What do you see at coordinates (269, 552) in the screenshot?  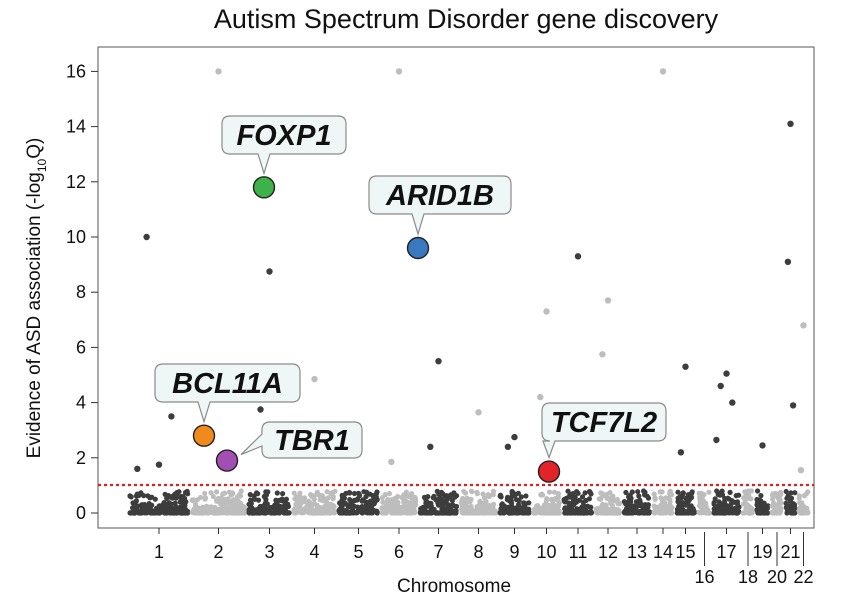 I see `x-tick-label: 3` at bounding box center [269, 552].